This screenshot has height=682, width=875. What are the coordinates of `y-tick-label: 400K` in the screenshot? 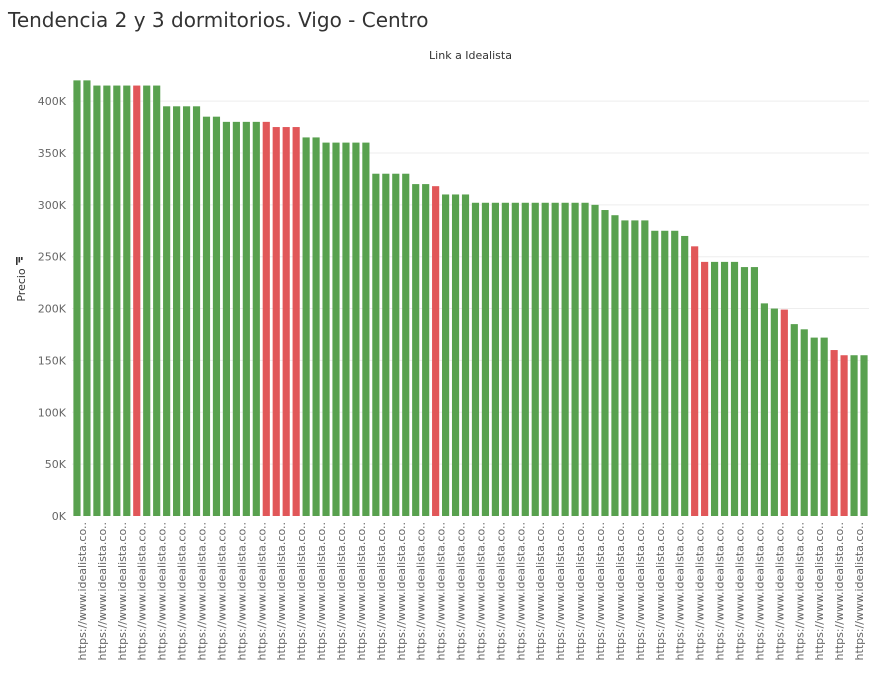 It's located at (52, 101).